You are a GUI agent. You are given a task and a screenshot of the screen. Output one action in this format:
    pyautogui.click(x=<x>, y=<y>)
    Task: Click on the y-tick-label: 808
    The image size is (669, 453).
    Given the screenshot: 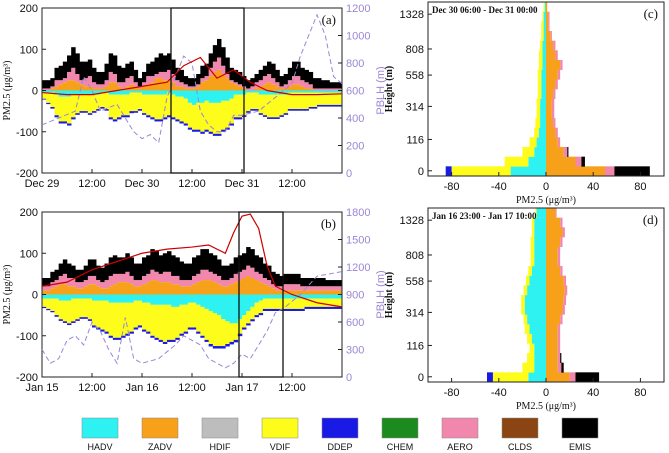 What is the action you would take?
    pyautogui.click(x=415, y=50)
    